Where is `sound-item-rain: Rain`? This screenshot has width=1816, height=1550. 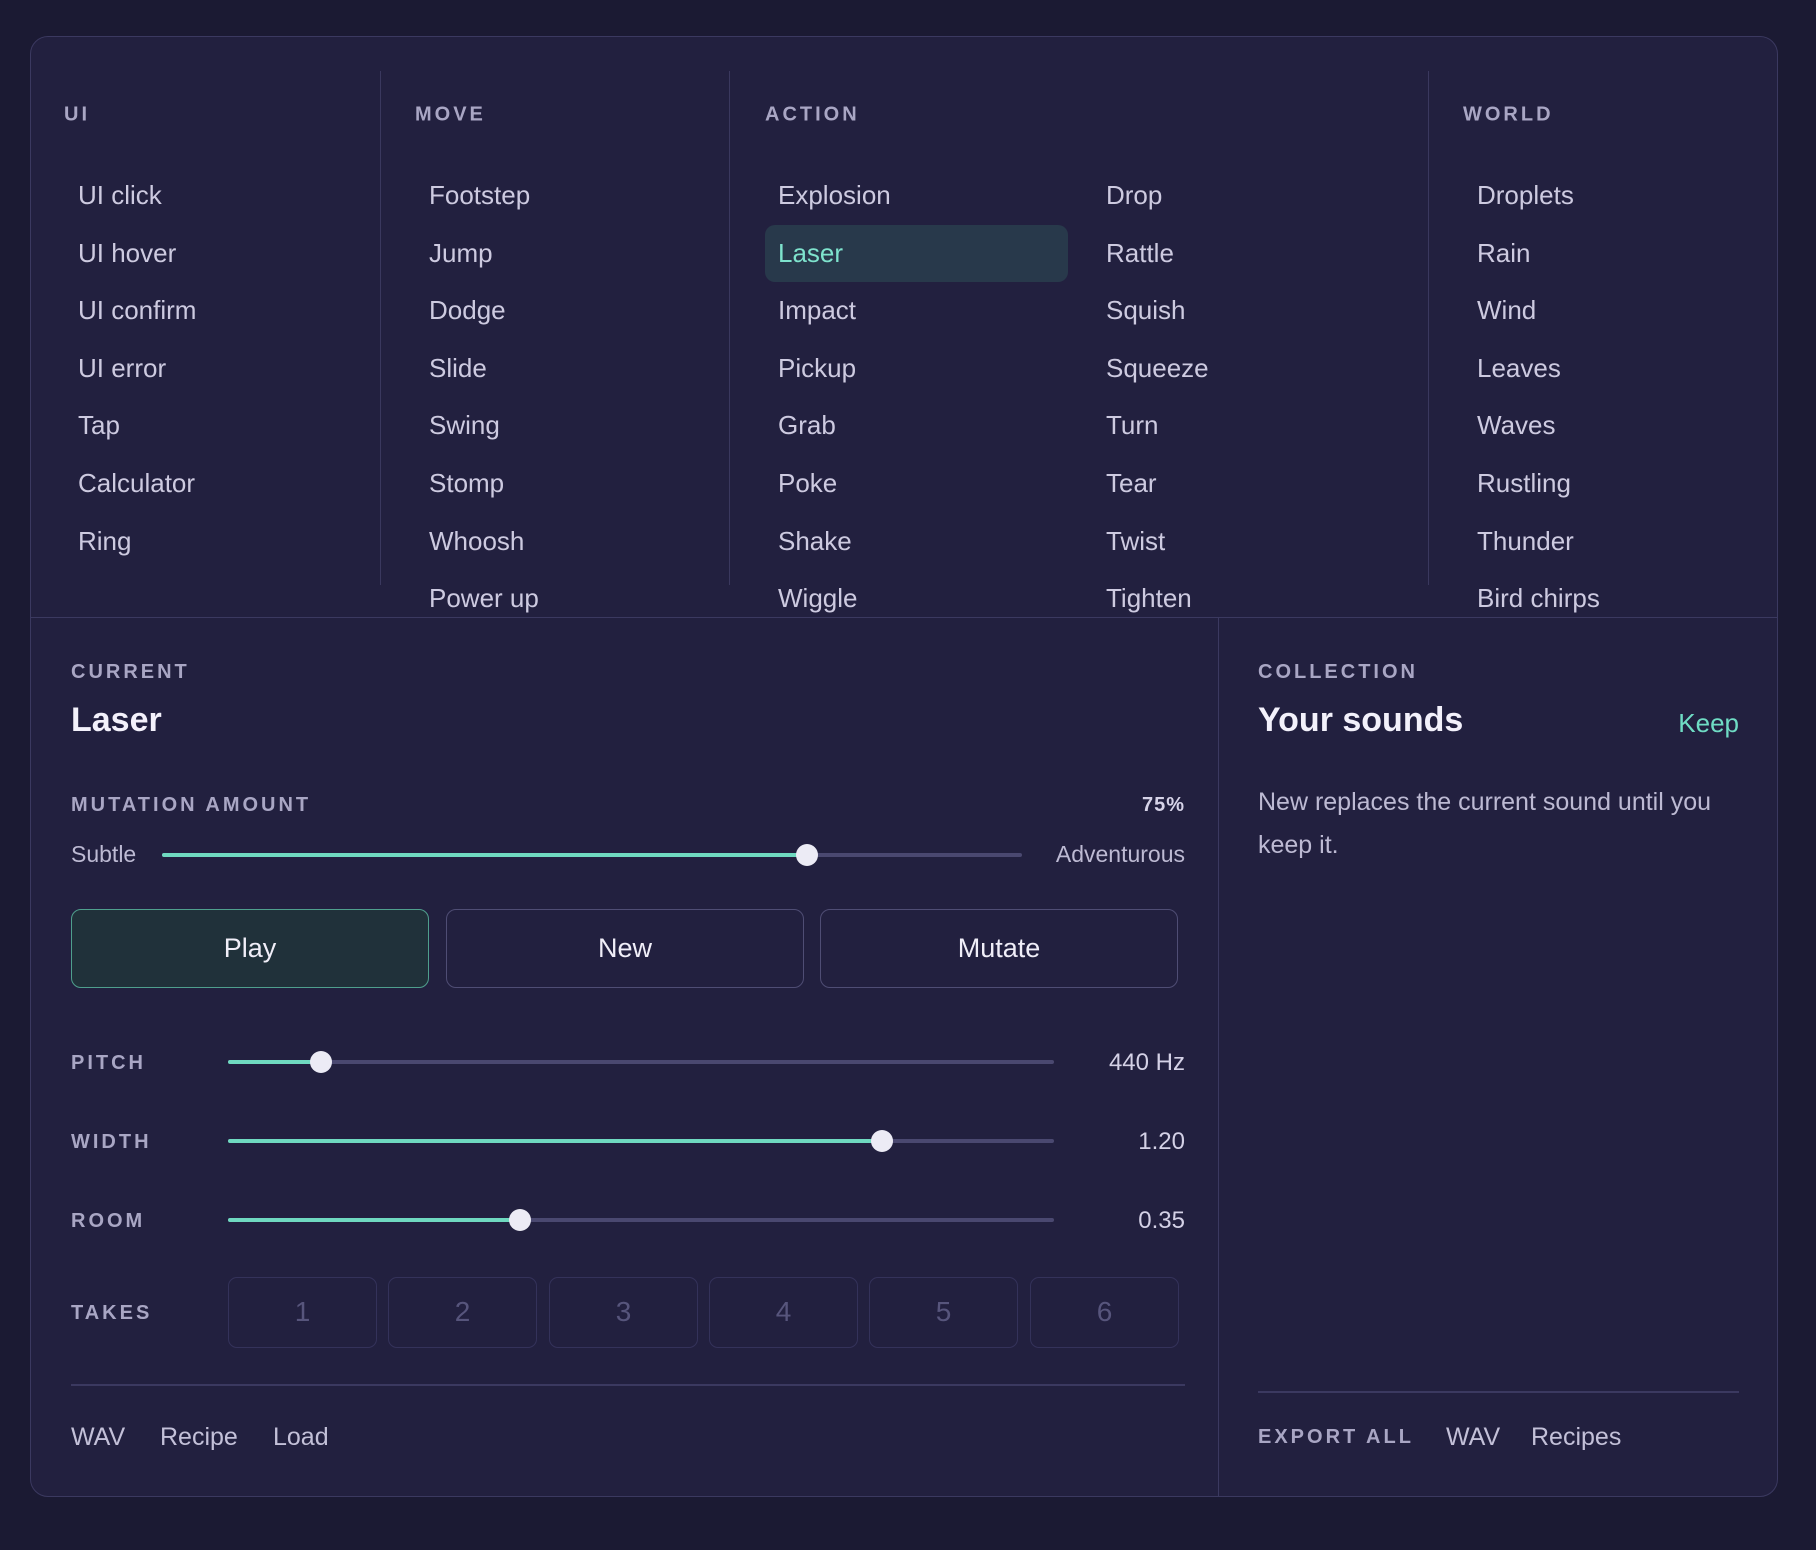 sound-item-rain: Rain is located at coordinates (1504, 252).